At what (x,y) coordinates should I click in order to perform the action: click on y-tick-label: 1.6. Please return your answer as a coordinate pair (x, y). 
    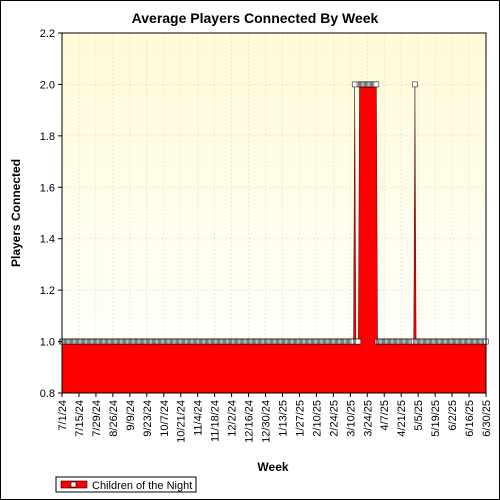
    Looking at the image, I should click on (47, 188).